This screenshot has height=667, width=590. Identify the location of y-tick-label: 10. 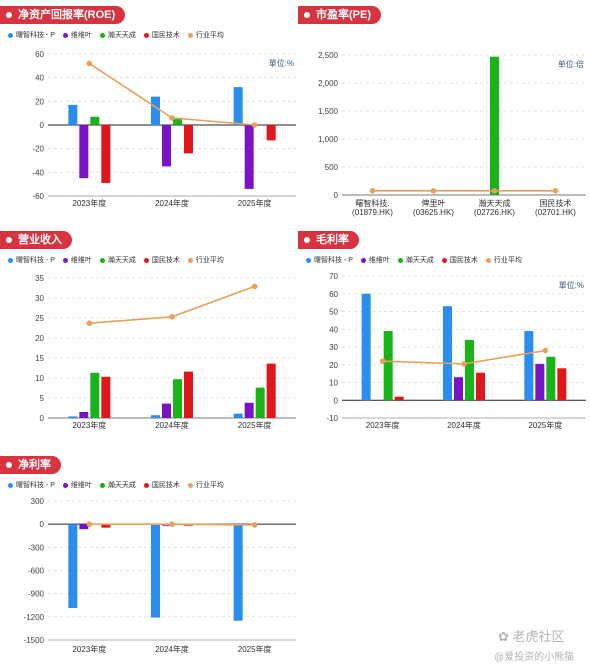
(333, 383).